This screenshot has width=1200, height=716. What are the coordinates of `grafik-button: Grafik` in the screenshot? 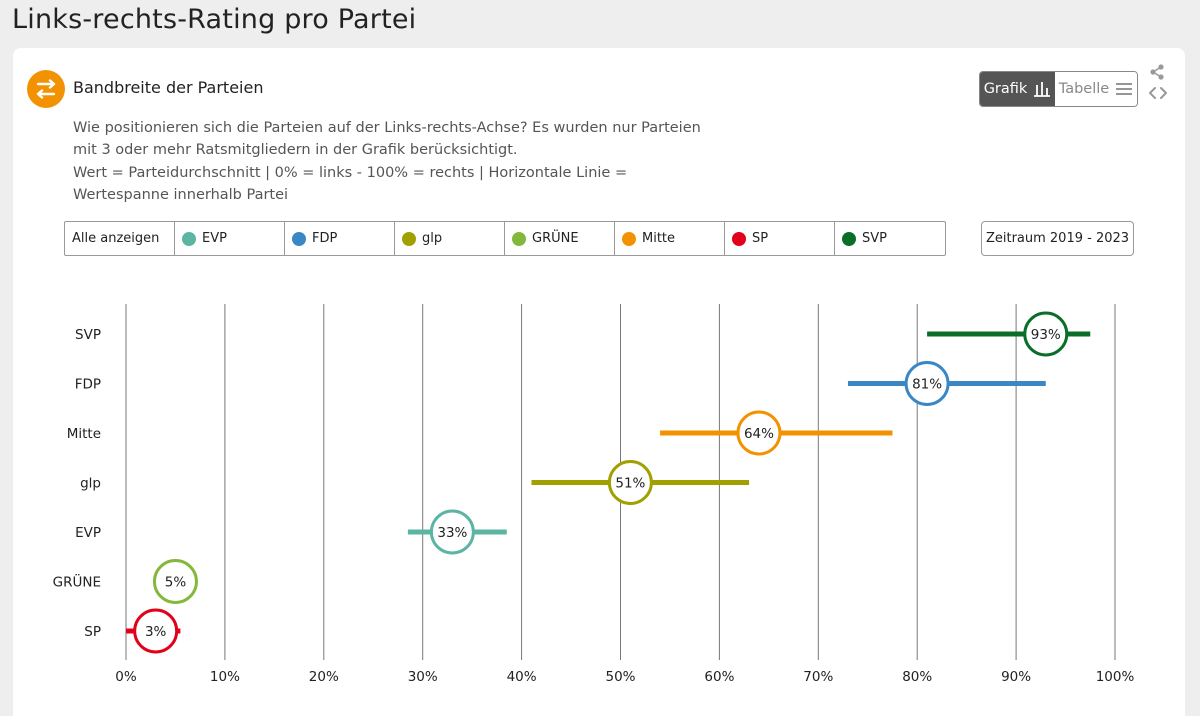 It's located at (1017, 89).